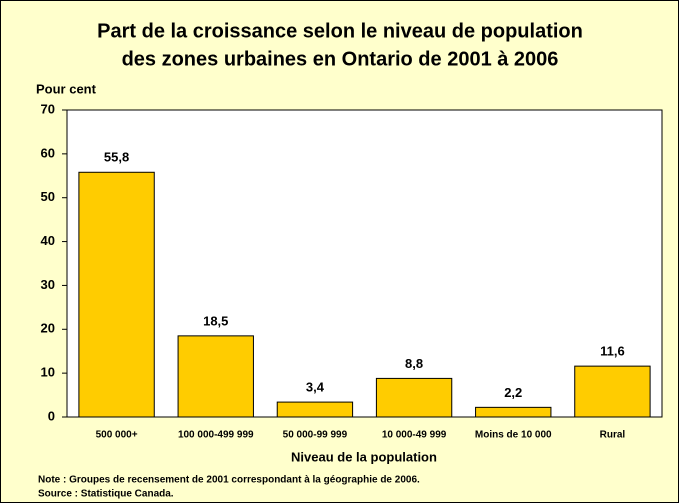  Describe the element at coordinates (414, 363) in the screenshot. I see `data-label: 8,8` at that location.